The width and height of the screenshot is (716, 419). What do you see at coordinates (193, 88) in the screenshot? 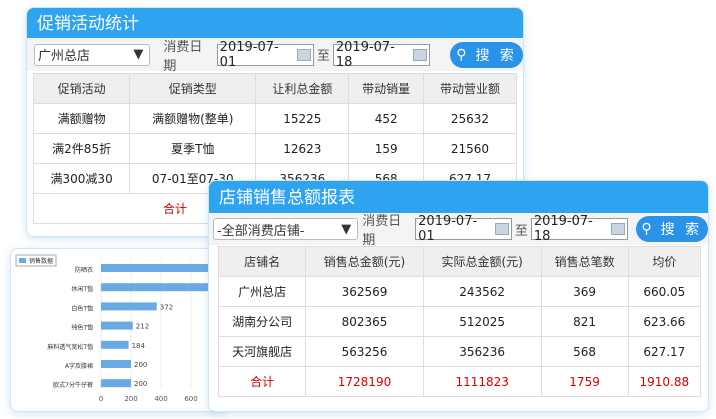
I see `column-header: 促销类型` at bounding box center [193, 88].